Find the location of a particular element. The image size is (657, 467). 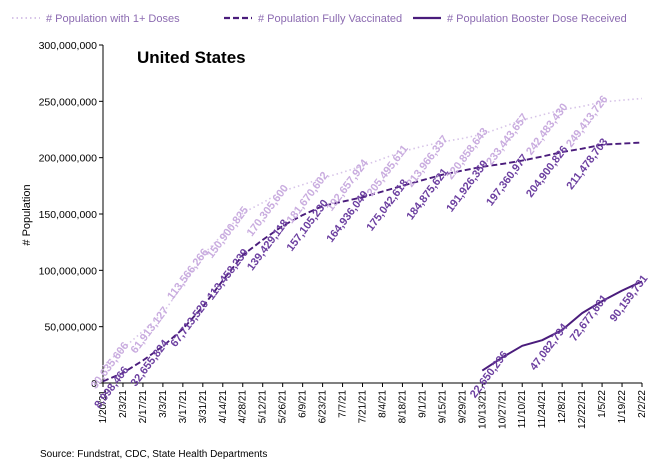

x-tick-label: 8/4/21 is located at coordinates (382, 404).